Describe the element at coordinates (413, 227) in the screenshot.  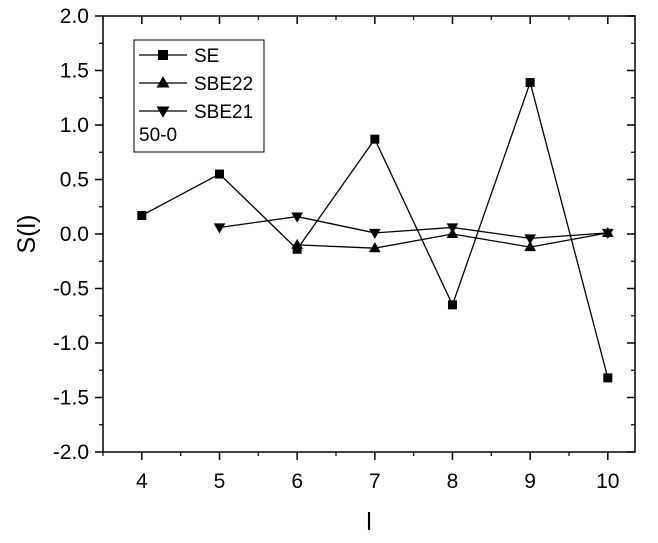
I see `series-line-sbe21` at that location.